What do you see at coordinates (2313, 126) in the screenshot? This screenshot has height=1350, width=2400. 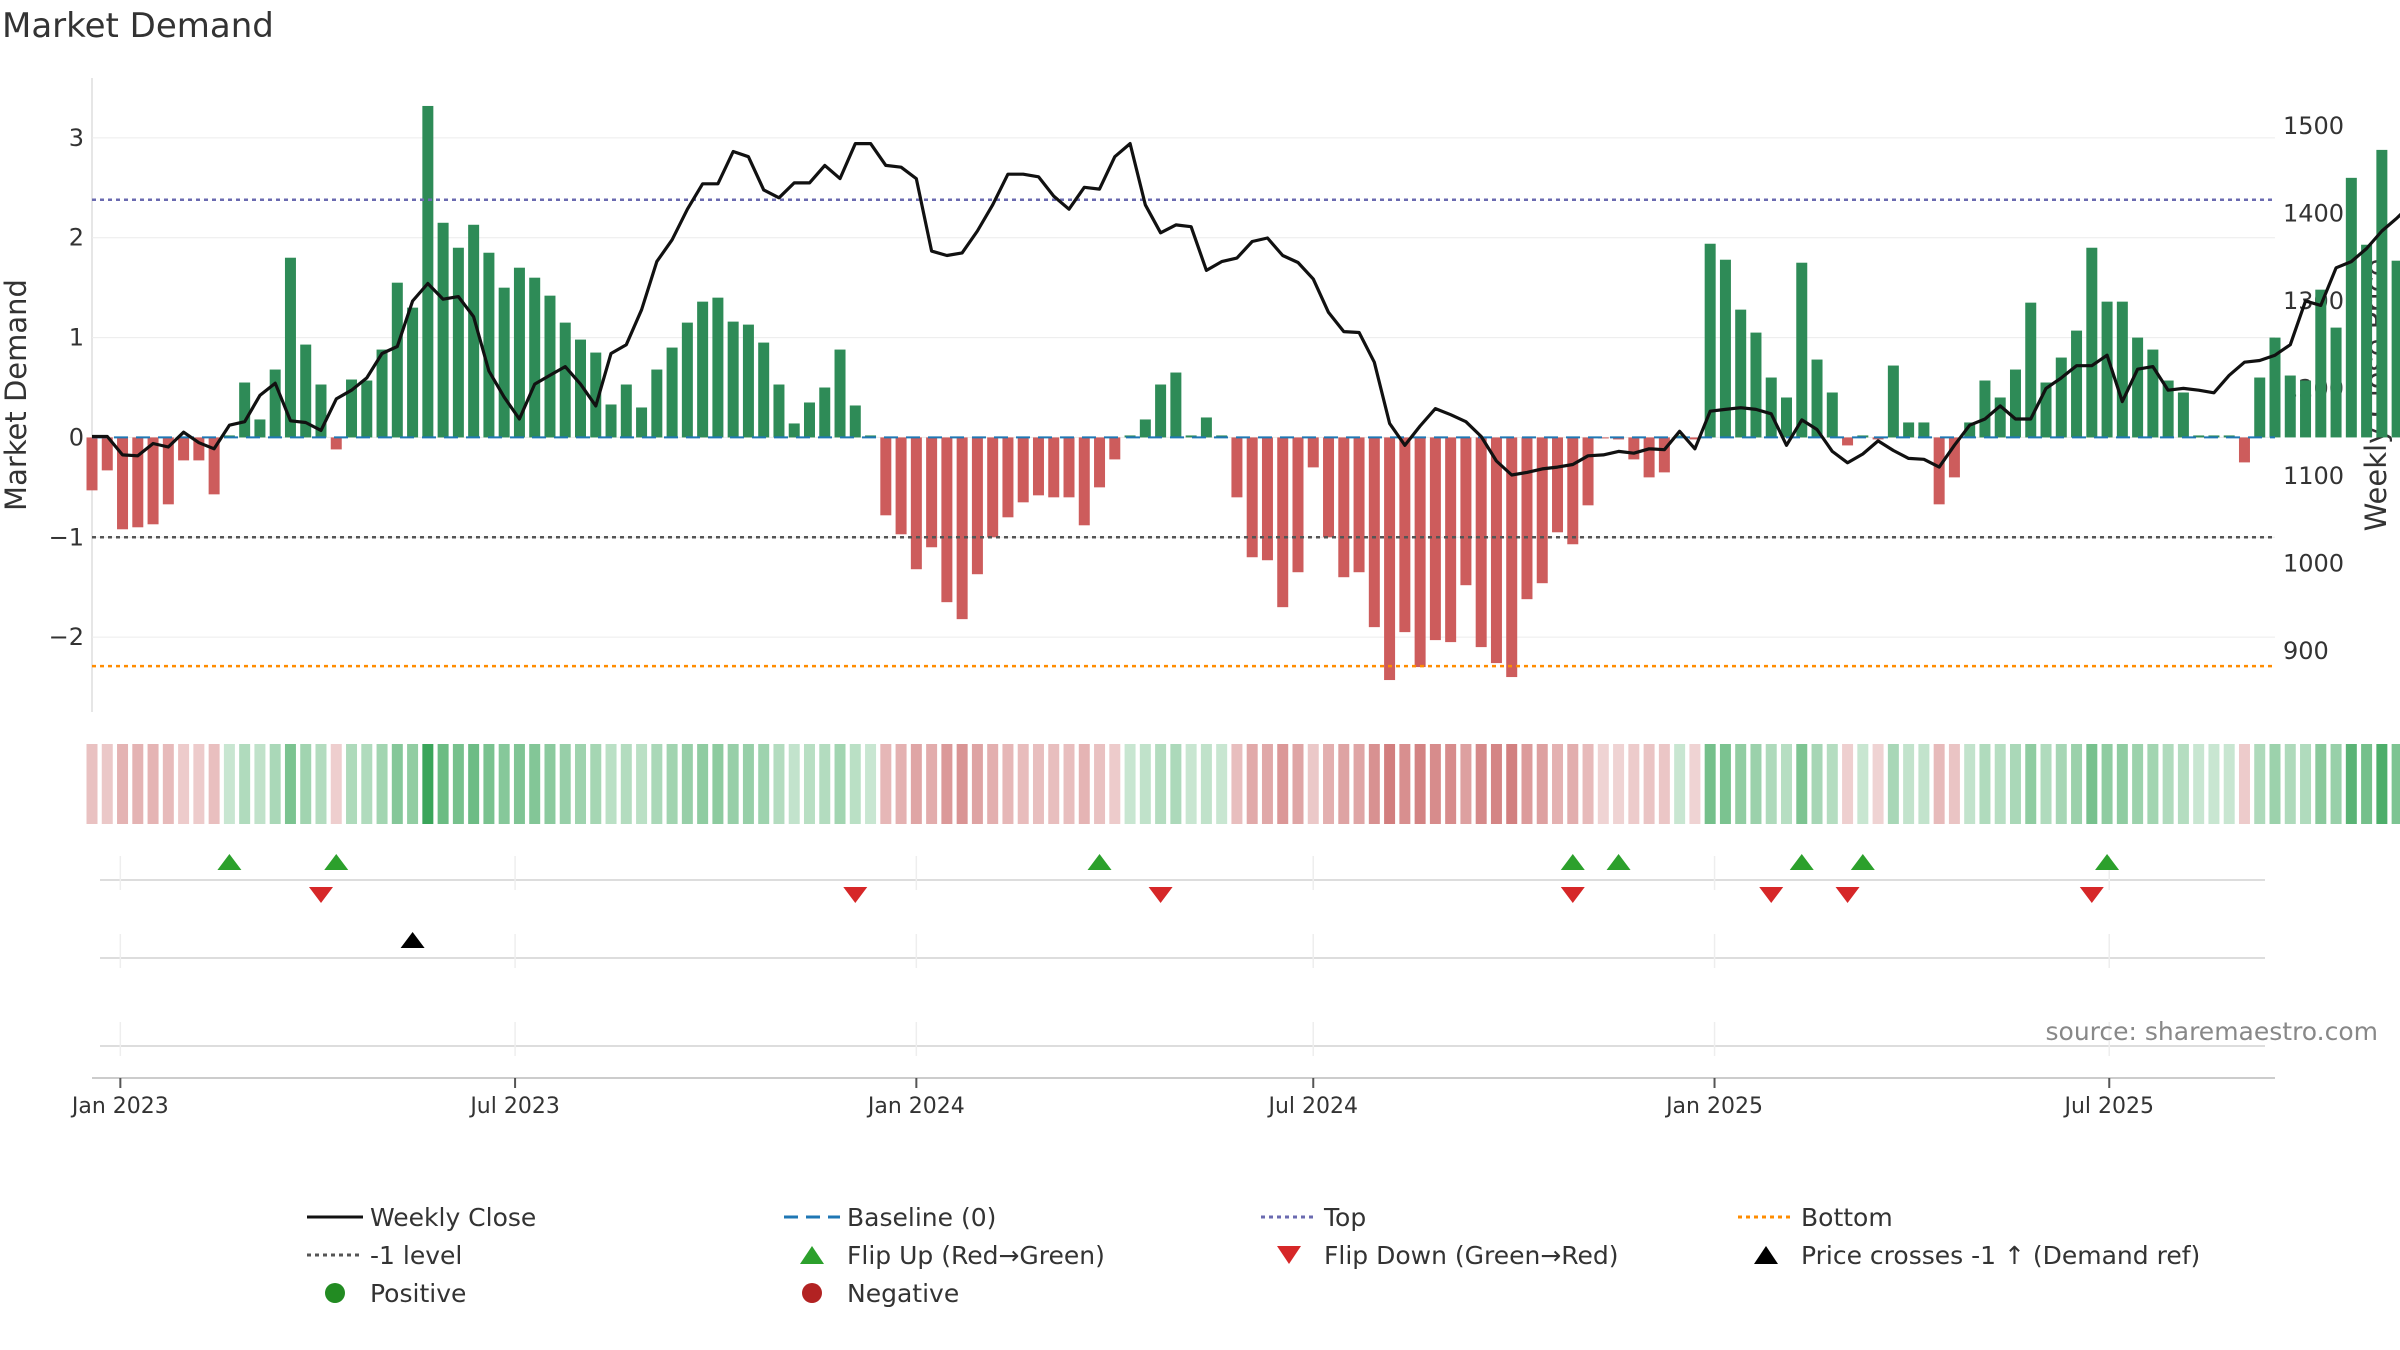 I see `y2-tick-label: 1500` at bounding box center [2313, 126].